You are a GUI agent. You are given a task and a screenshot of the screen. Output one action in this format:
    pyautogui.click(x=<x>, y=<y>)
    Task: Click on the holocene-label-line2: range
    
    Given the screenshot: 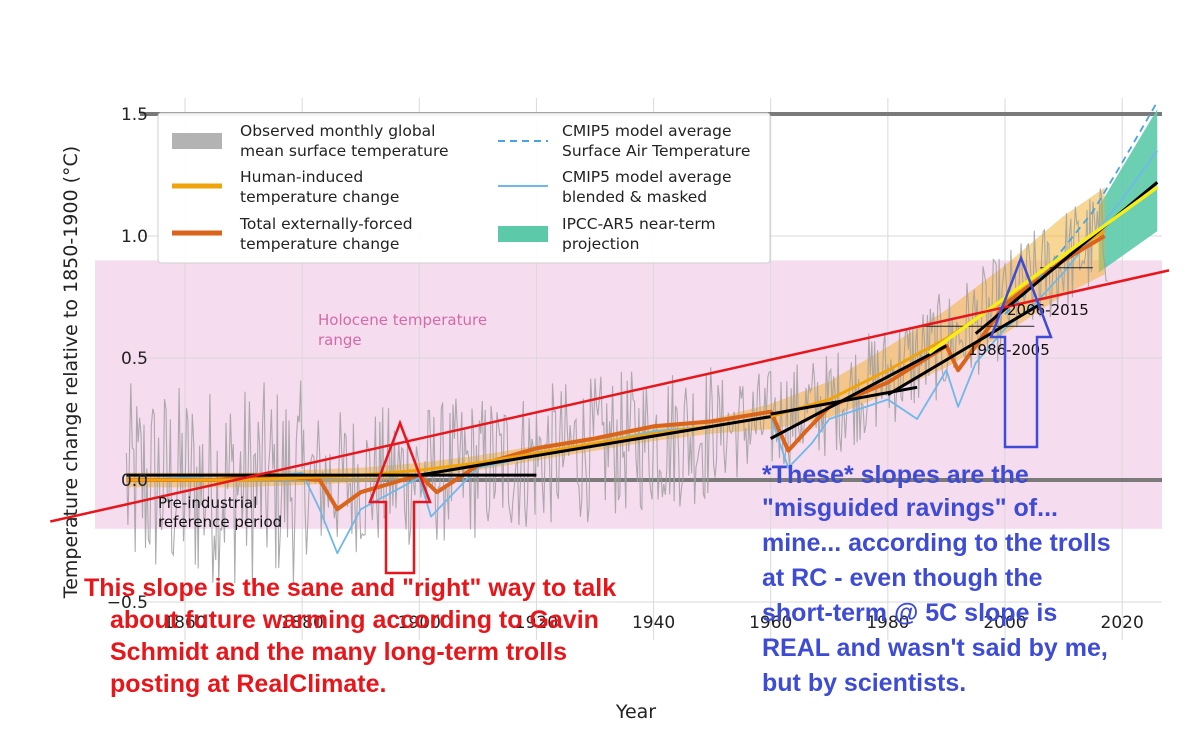 What is the action you would take?
    pyautogui.click(x=340, y=340)
    